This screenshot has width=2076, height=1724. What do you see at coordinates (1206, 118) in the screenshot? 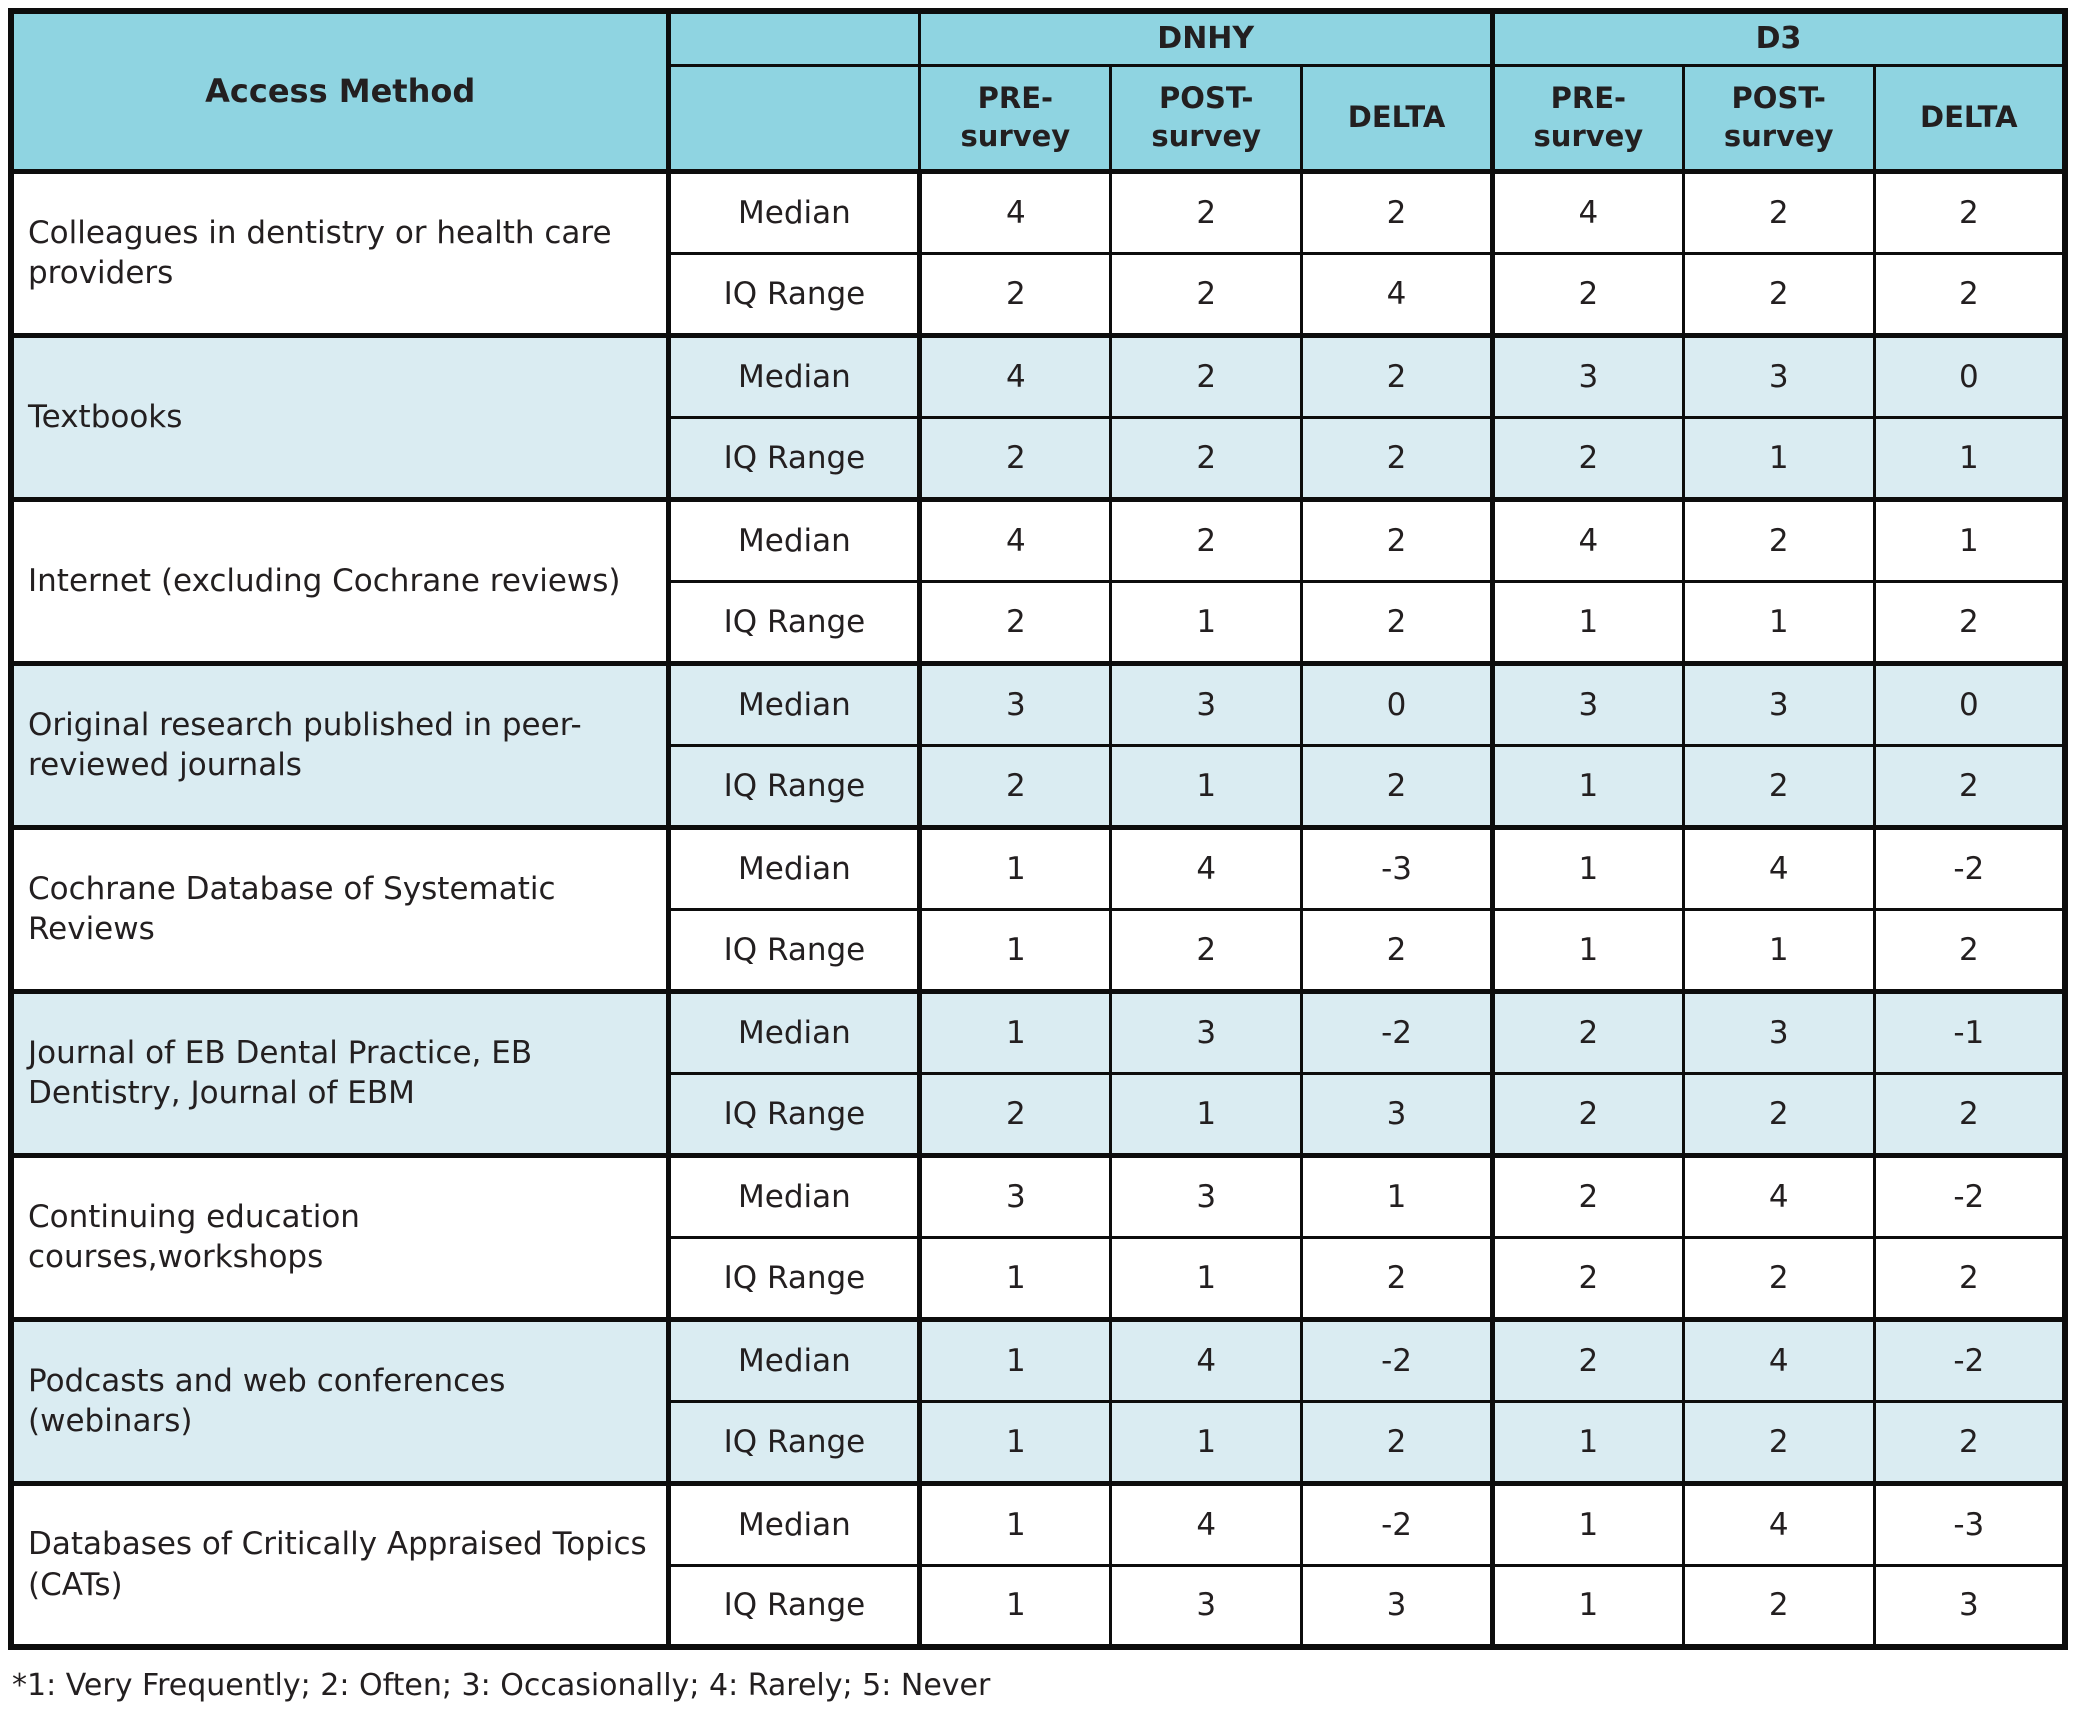
I see `subheader-dnhy-post: POST-survey` at bounding box center [1206, 118].